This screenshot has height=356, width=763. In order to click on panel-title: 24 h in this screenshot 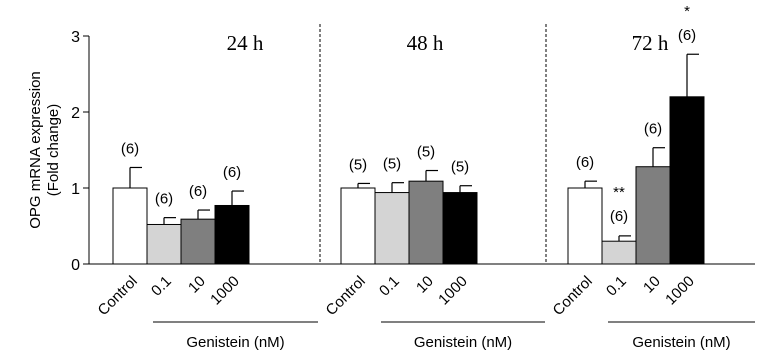, I will do `click(245, 43)`.